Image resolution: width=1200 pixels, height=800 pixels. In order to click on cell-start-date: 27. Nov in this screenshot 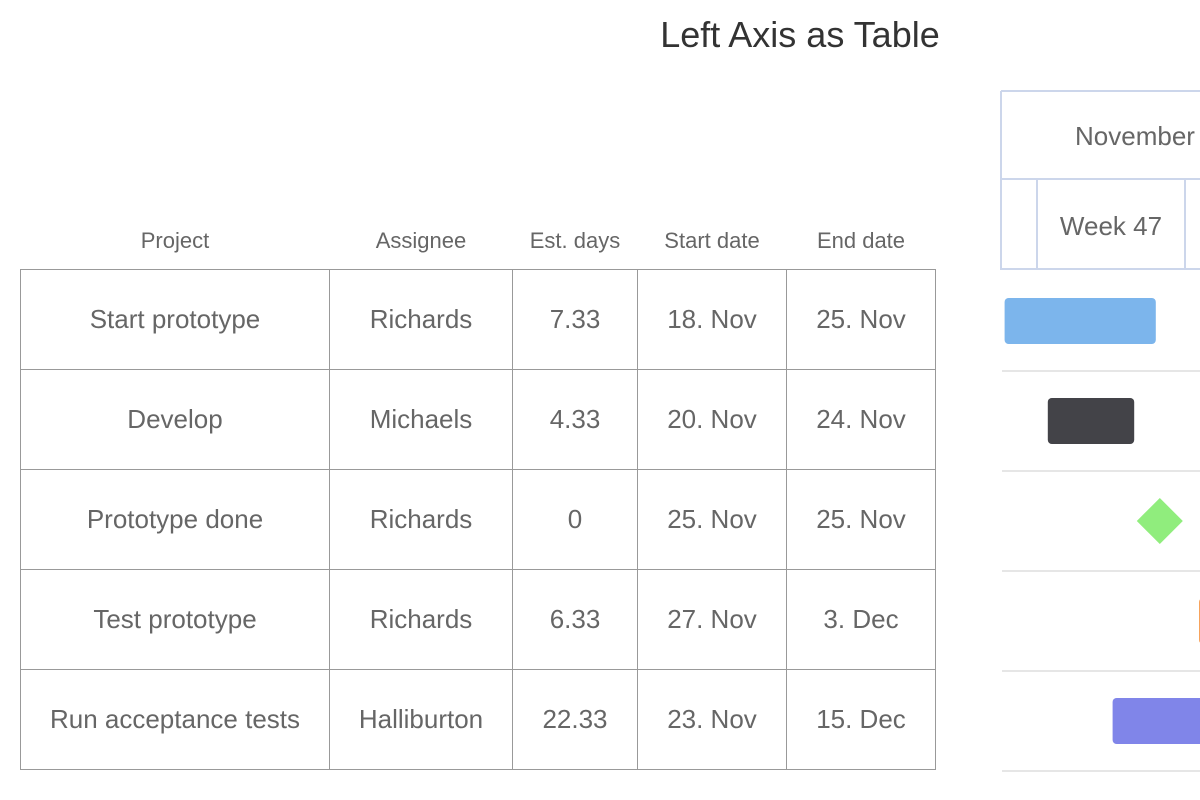, I will do `click(712, 619)`.